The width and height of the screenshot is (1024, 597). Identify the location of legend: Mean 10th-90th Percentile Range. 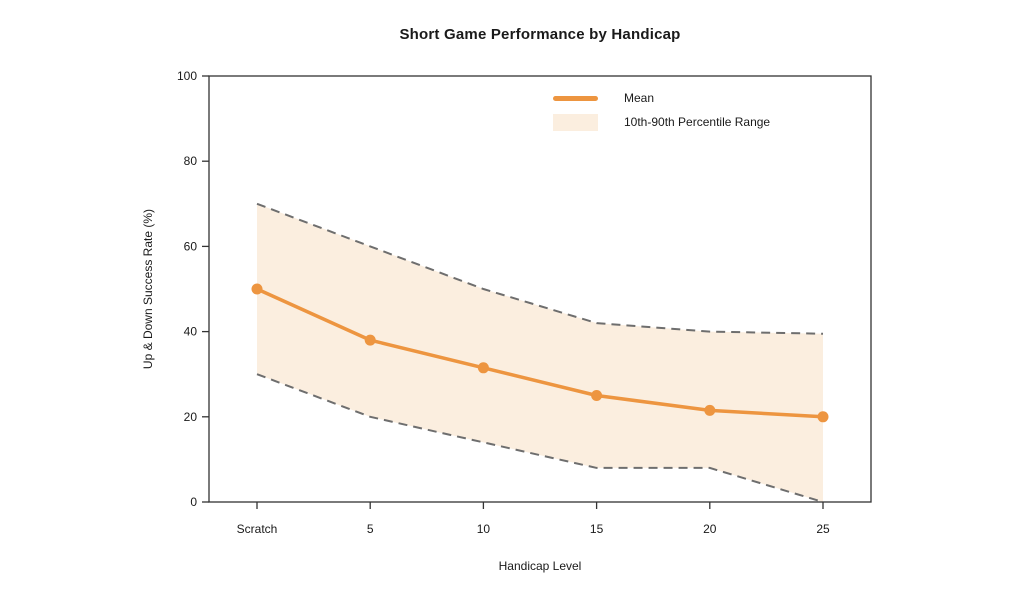
(661, 110).